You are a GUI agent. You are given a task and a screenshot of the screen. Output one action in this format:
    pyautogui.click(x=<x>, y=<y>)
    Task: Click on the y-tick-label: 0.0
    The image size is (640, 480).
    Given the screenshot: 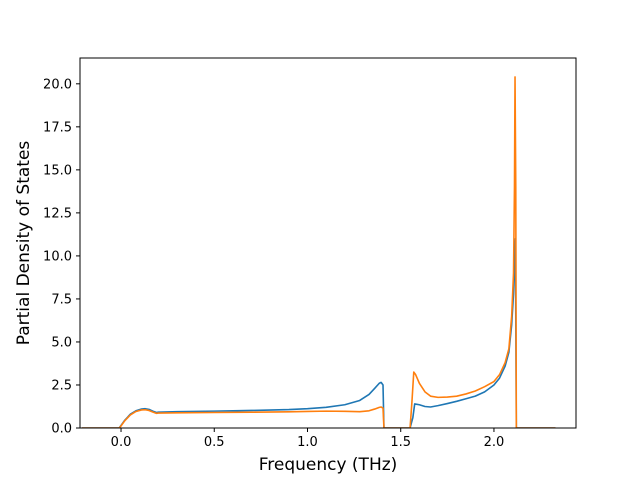 What is the action you would take?
    pyautogui.click(x=61, y=429)
    